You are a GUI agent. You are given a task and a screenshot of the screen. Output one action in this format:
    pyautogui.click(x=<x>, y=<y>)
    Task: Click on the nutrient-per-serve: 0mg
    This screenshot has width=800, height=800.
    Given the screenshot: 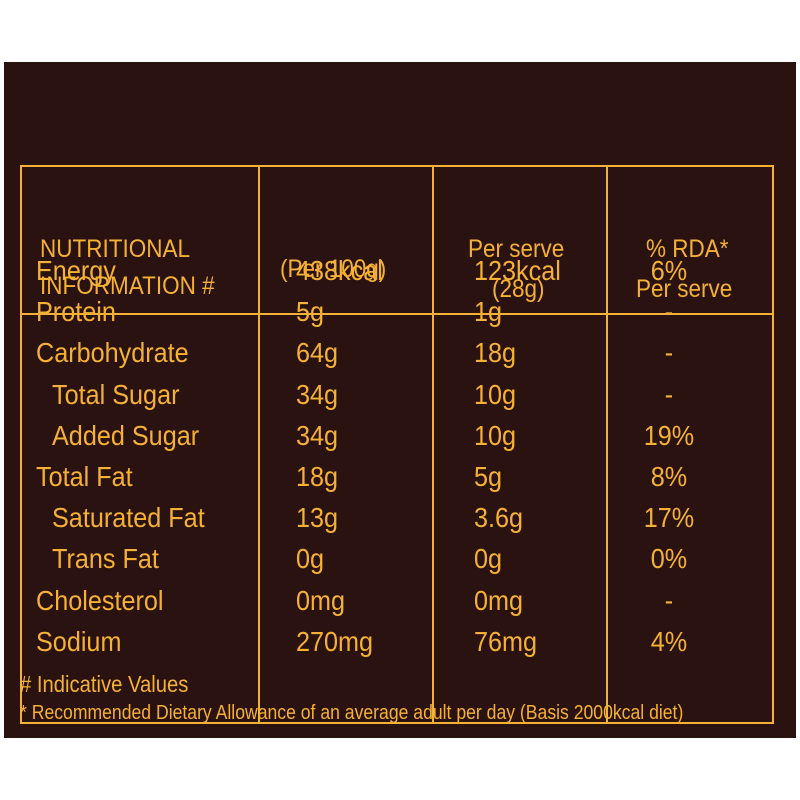 What is the action you would take?
    pyautogui.click(x=499, y=600)
    